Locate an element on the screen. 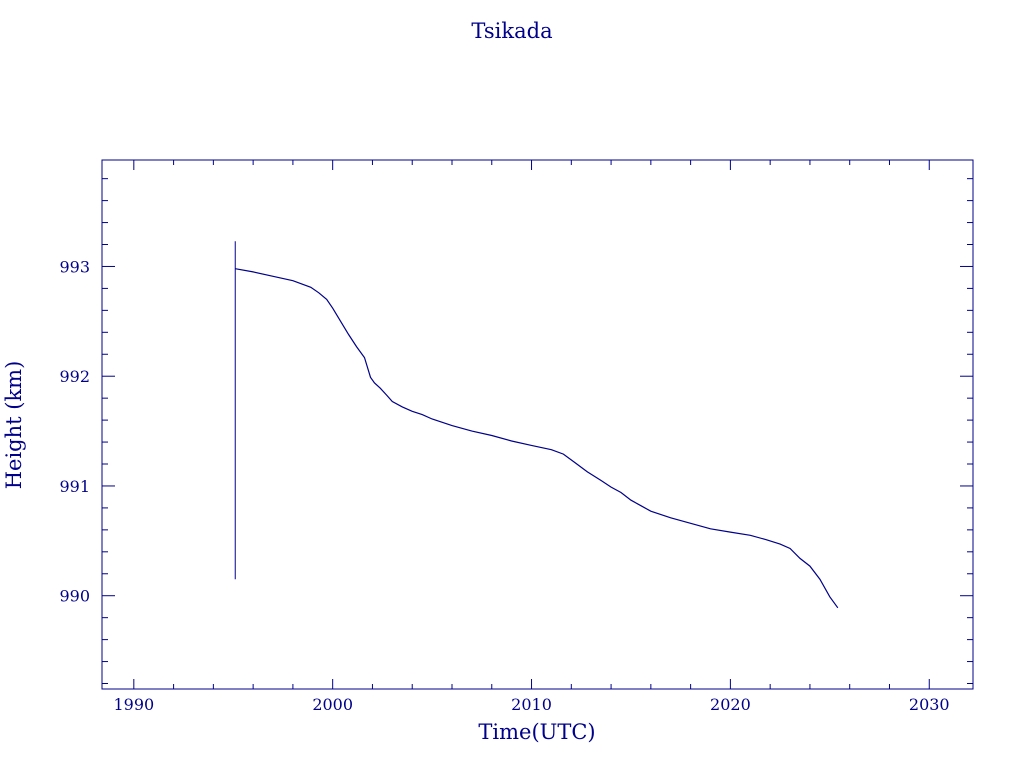 The width and height of the screenshot is (1024, 768). y-tick-label: 992 is located at coordinates (74, 376).